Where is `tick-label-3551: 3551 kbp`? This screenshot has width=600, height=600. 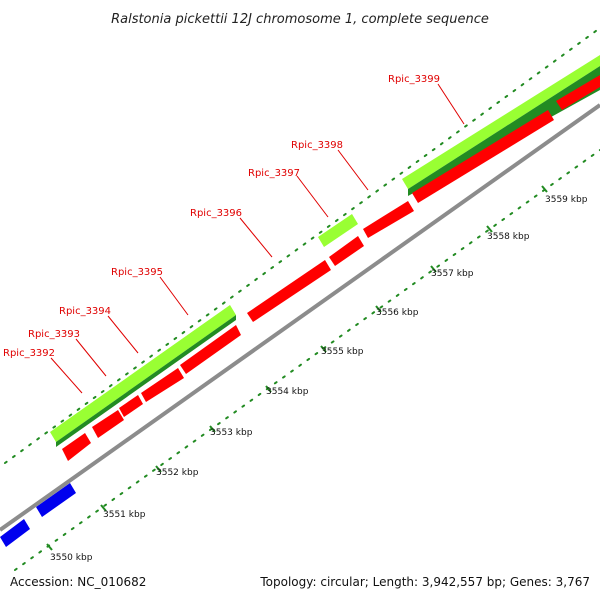 tick-label-3551: 3551 kbp is located at coordinates (124, 515).